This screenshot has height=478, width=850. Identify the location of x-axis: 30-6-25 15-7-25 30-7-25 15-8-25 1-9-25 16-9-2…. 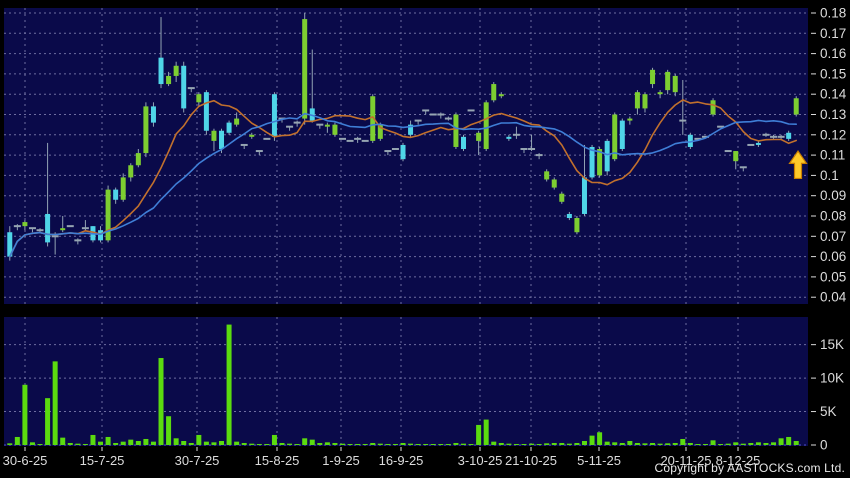
(382, 457).